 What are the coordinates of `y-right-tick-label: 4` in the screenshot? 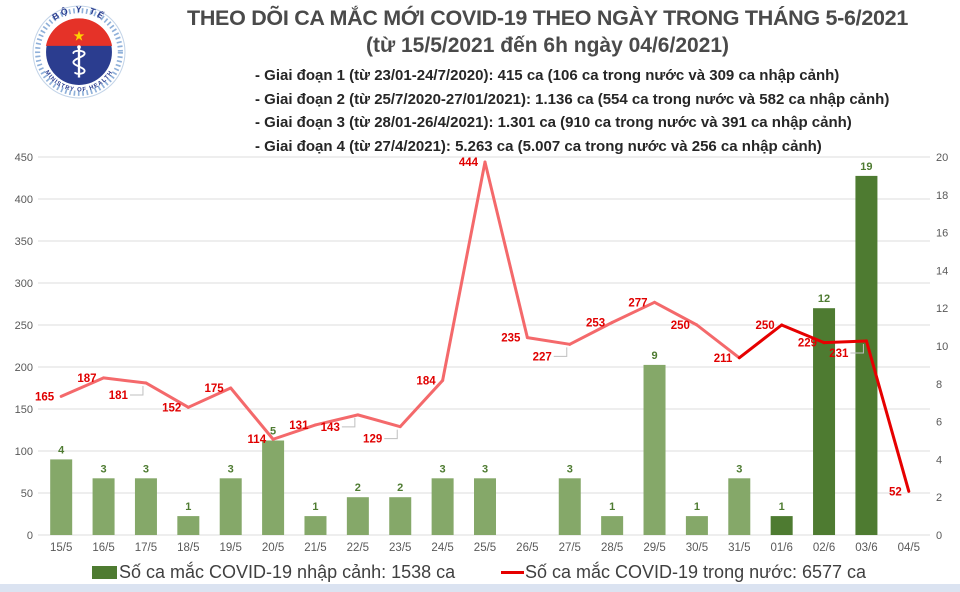 It's located at (939, 460).